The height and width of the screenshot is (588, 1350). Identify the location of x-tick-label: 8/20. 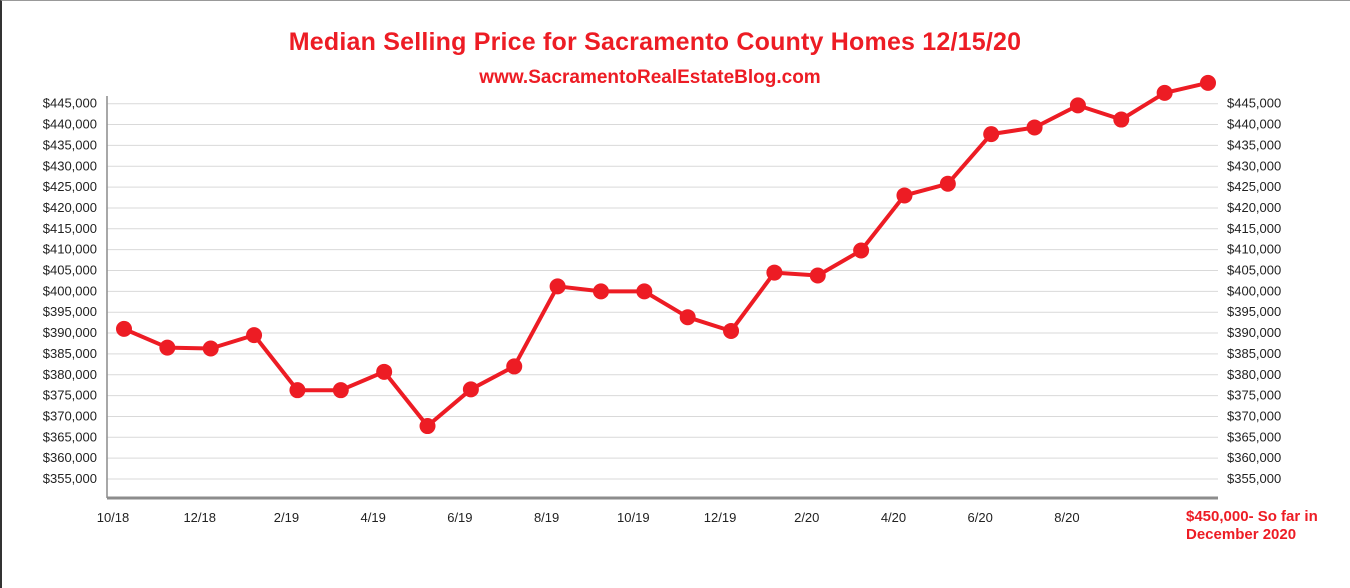
(1066, 517).